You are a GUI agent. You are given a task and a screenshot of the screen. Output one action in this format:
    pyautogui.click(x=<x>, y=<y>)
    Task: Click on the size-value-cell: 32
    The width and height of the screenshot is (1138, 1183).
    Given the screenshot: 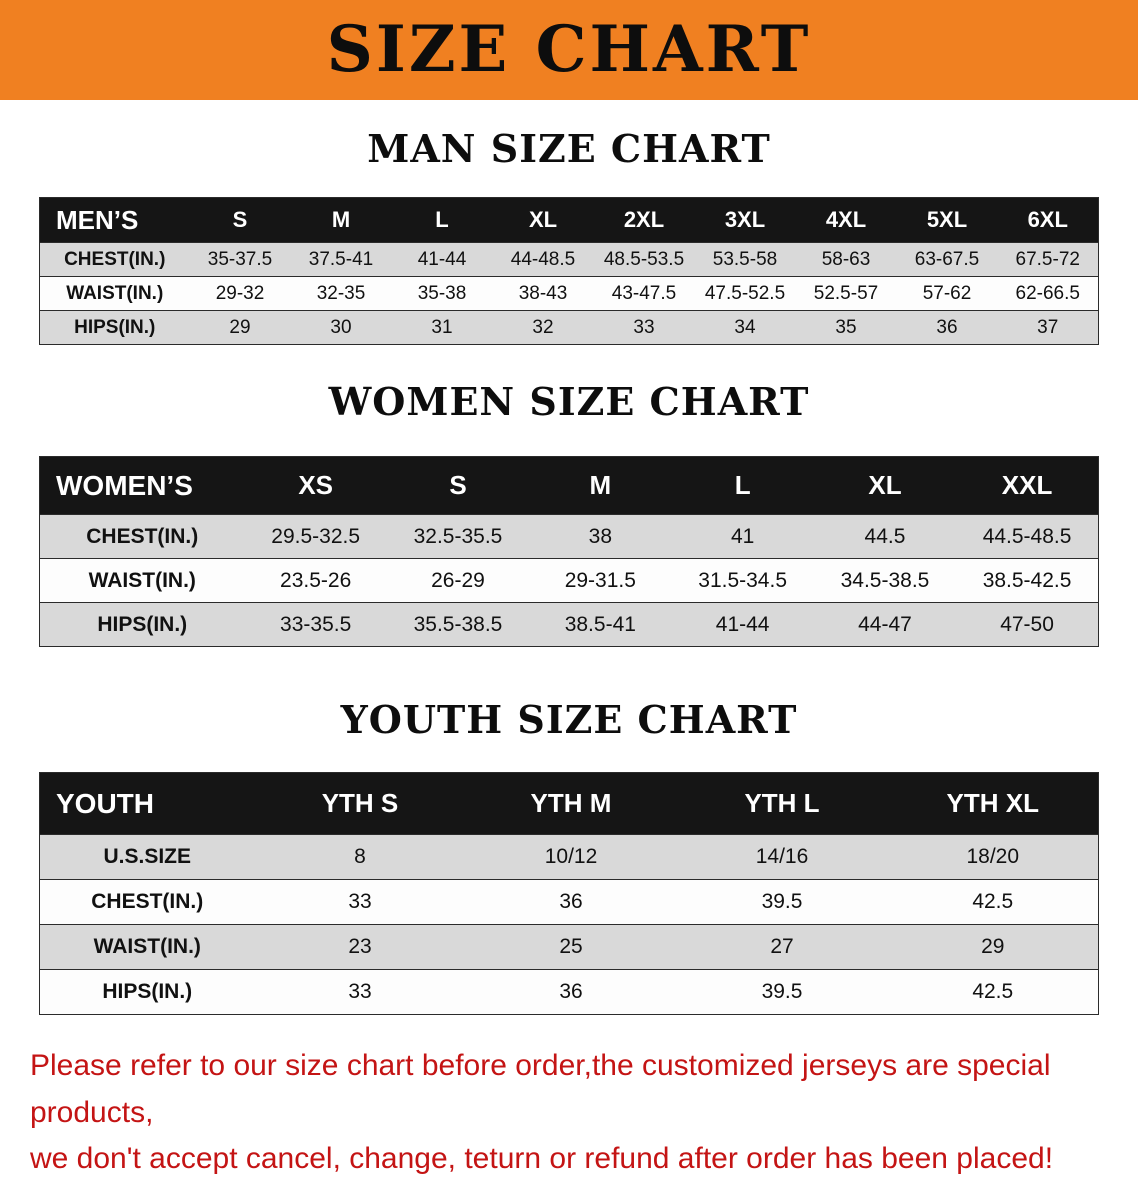 What is the action you would take?
    pyautogui.click(x=543, y=327)
    